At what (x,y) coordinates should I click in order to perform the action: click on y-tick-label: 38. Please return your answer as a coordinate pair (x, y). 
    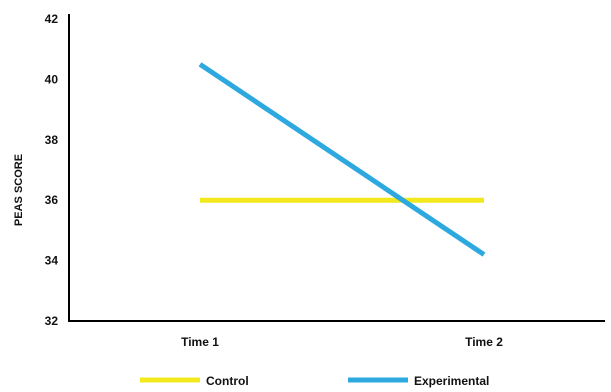
    Looking at the image, I should click on (52, 140).